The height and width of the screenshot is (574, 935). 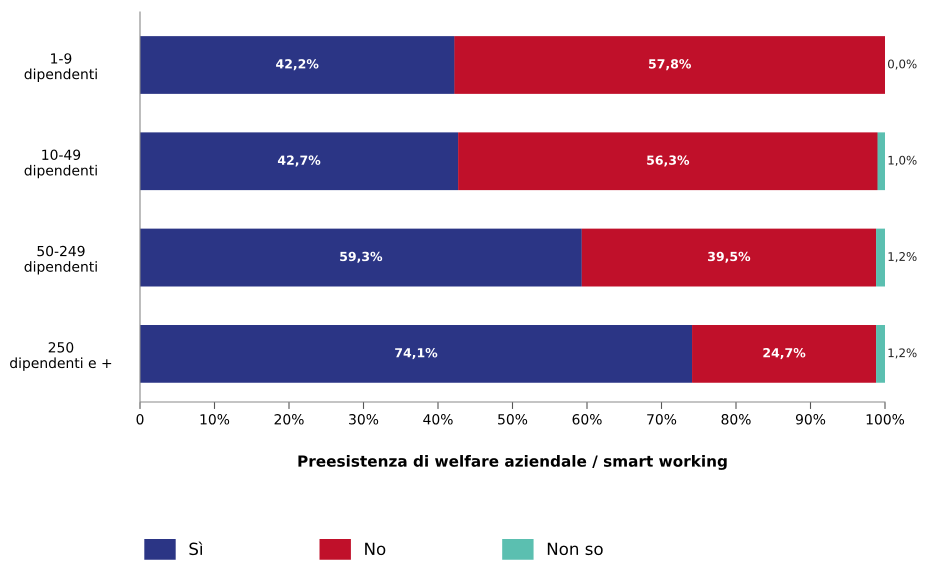 I want to click on y-tick-label: 250 dipendenti e +, so click(x=61, y=356).